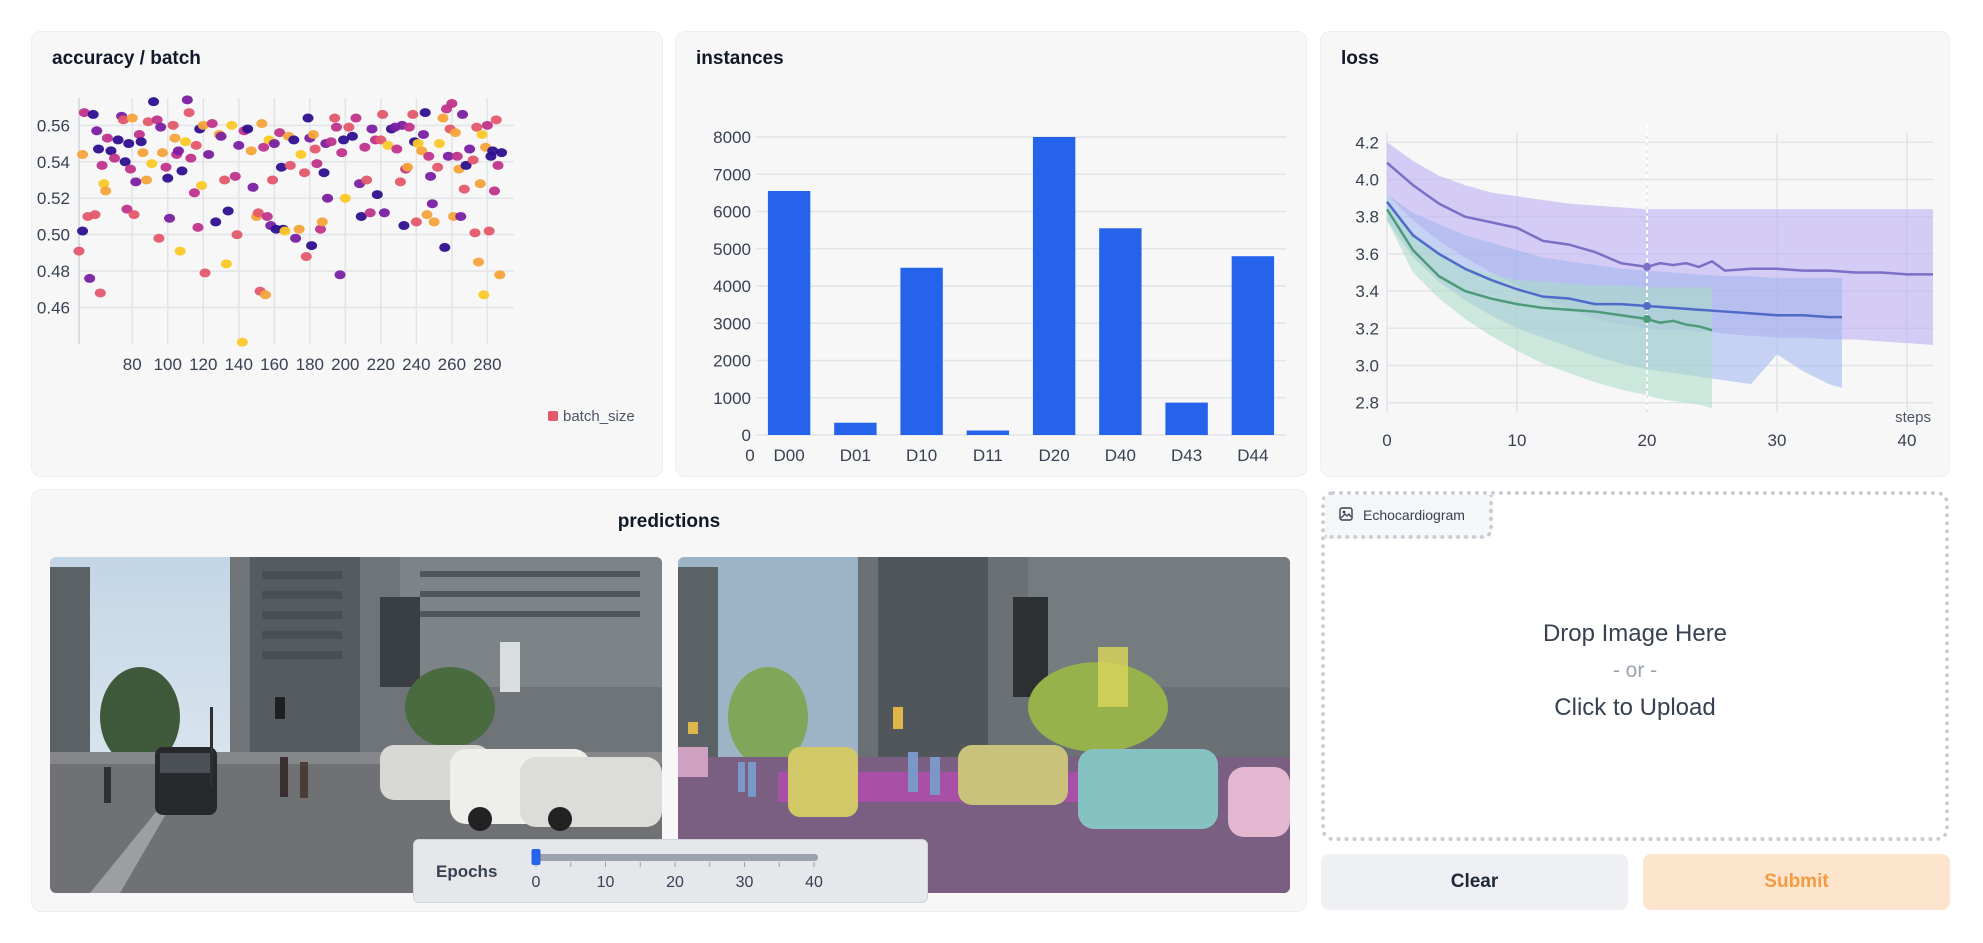  I want to click on y-tick-label: 4000, so click(732, 286).